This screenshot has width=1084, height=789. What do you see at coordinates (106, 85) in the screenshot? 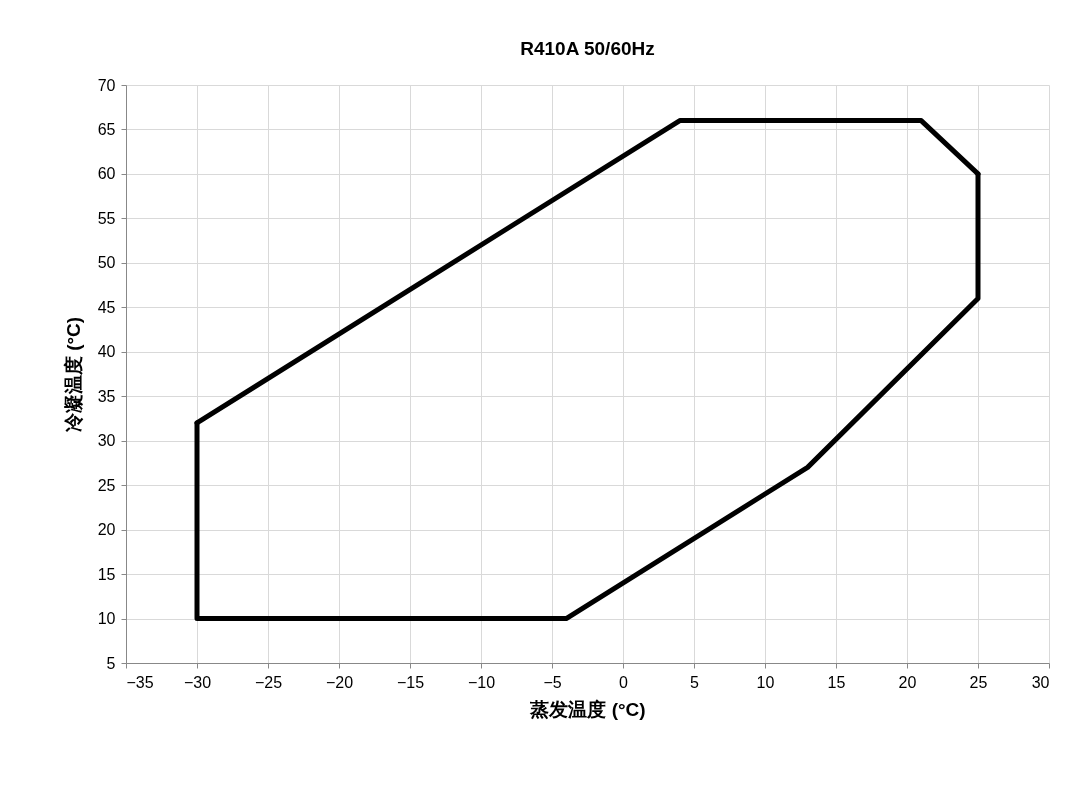
I see `y-tick-label: 70` at bounding box center [106, 85].